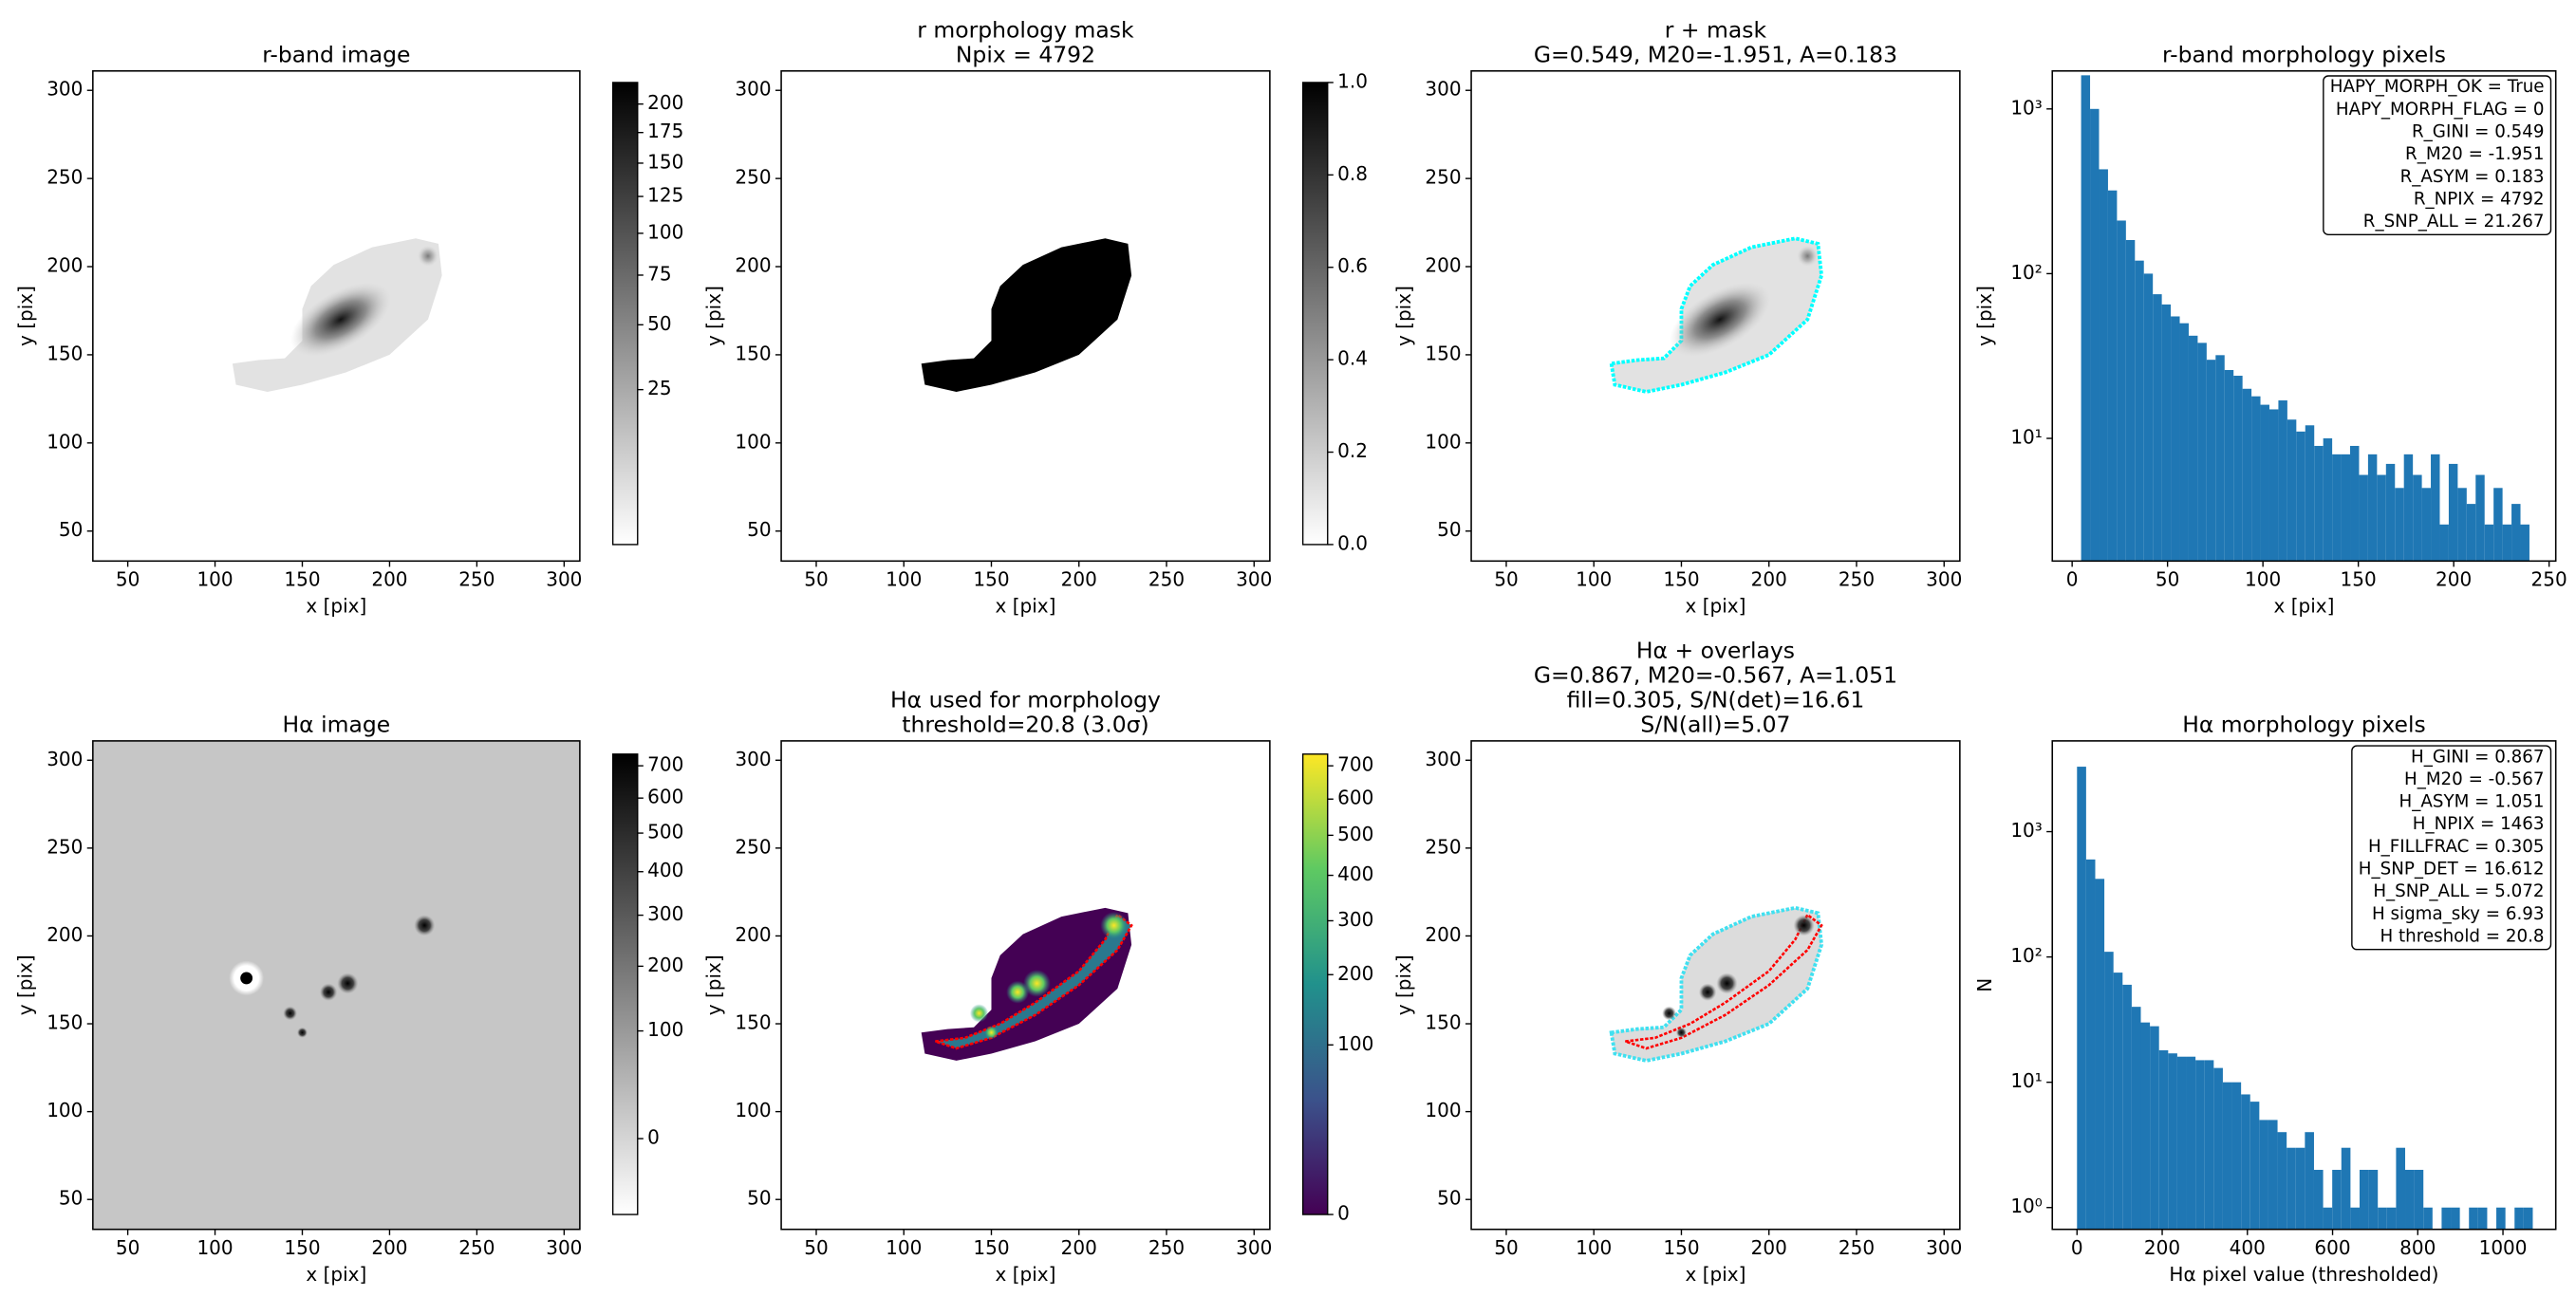 This screenshot has height=1297, width=2576. What do you see at coordinates (2303, 725) in the screenshot?
I see `panel-title: Hα morphology pixels` at bounding box center [2303, 725].